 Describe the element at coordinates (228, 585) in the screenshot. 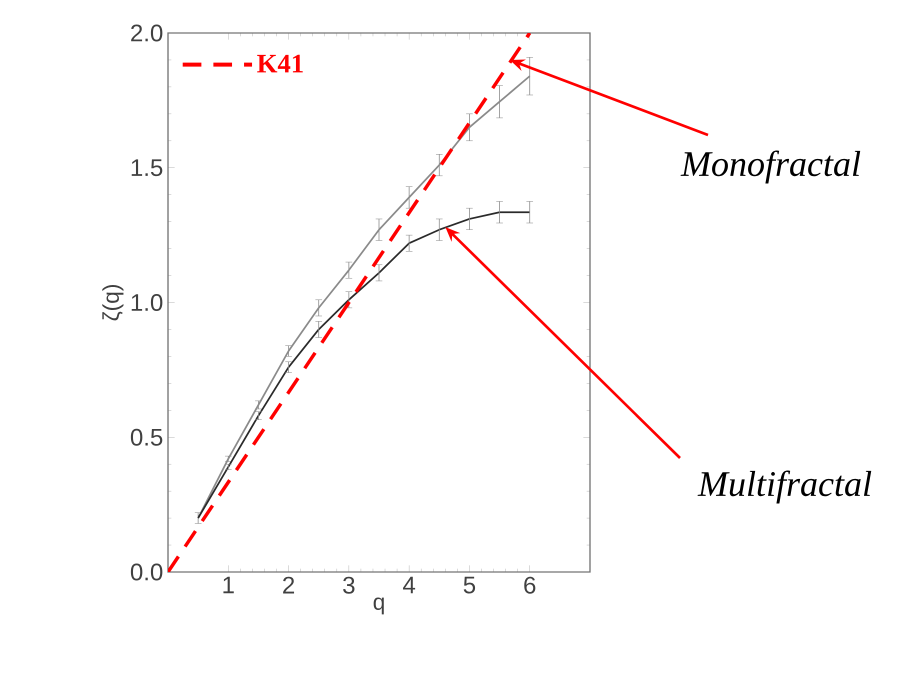

I see `x-tick-label: 1` at that location.